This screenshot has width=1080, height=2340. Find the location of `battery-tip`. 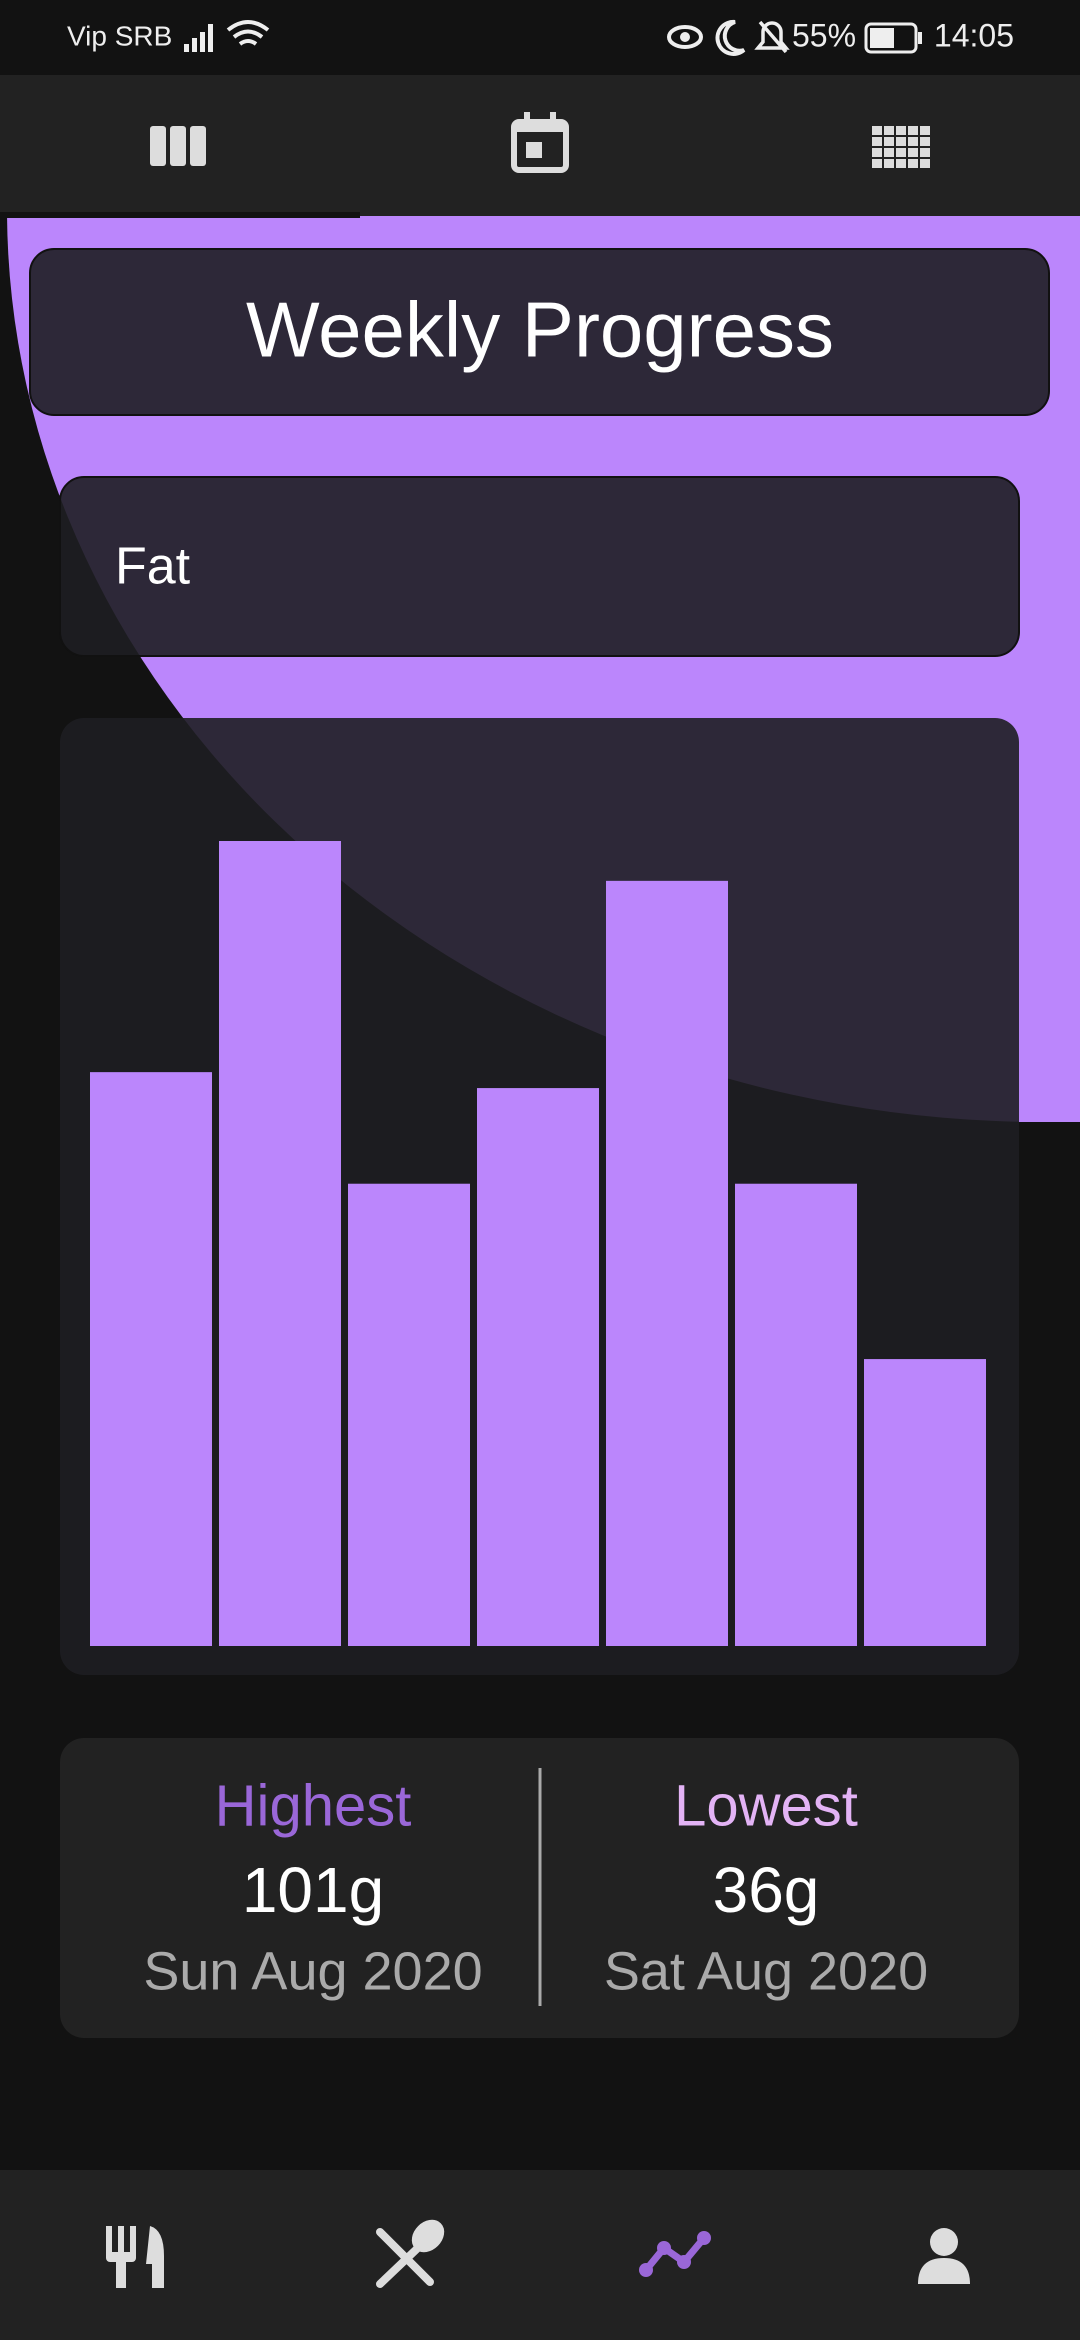

battery-tip is located at coordinates (920, 38).